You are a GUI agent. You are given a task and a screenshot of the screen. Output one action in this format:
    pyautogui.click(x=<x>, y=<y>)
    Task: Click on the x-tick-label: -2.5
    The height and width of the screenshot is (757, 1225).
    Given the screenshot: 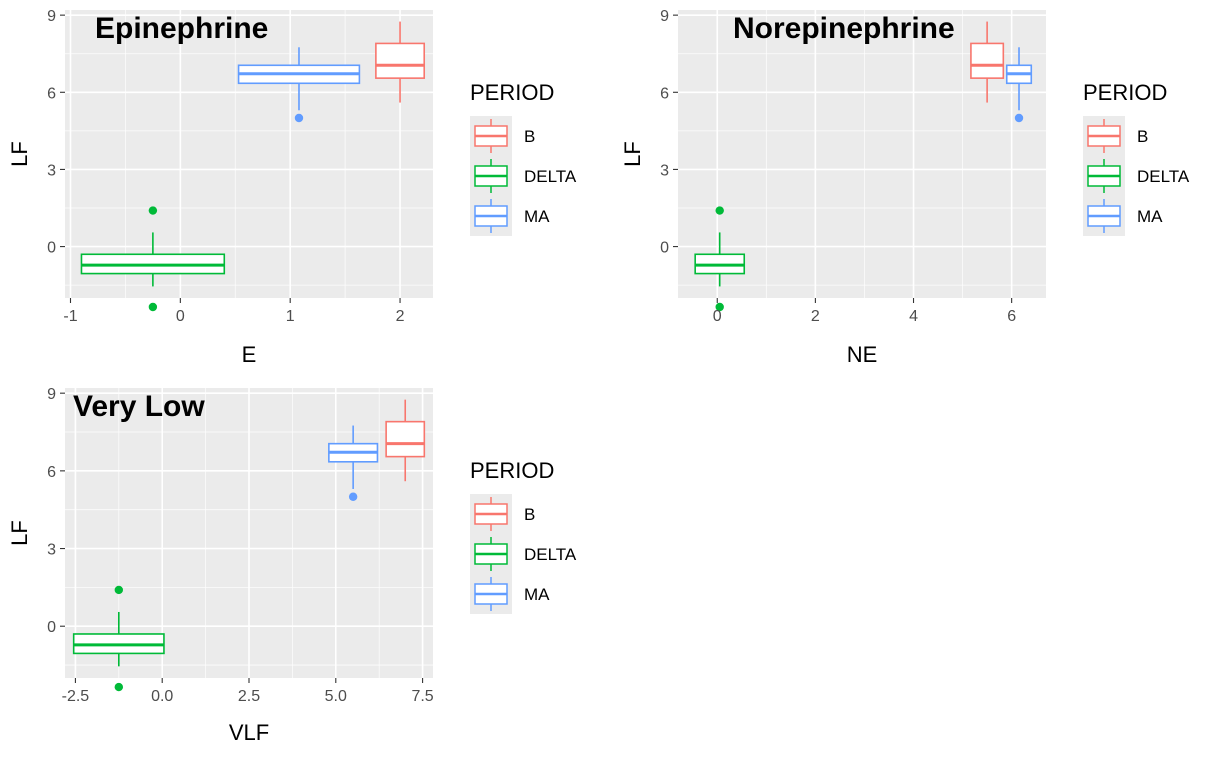 What is the action you would take?
    pyautogui.click(x=76, y=696)
    